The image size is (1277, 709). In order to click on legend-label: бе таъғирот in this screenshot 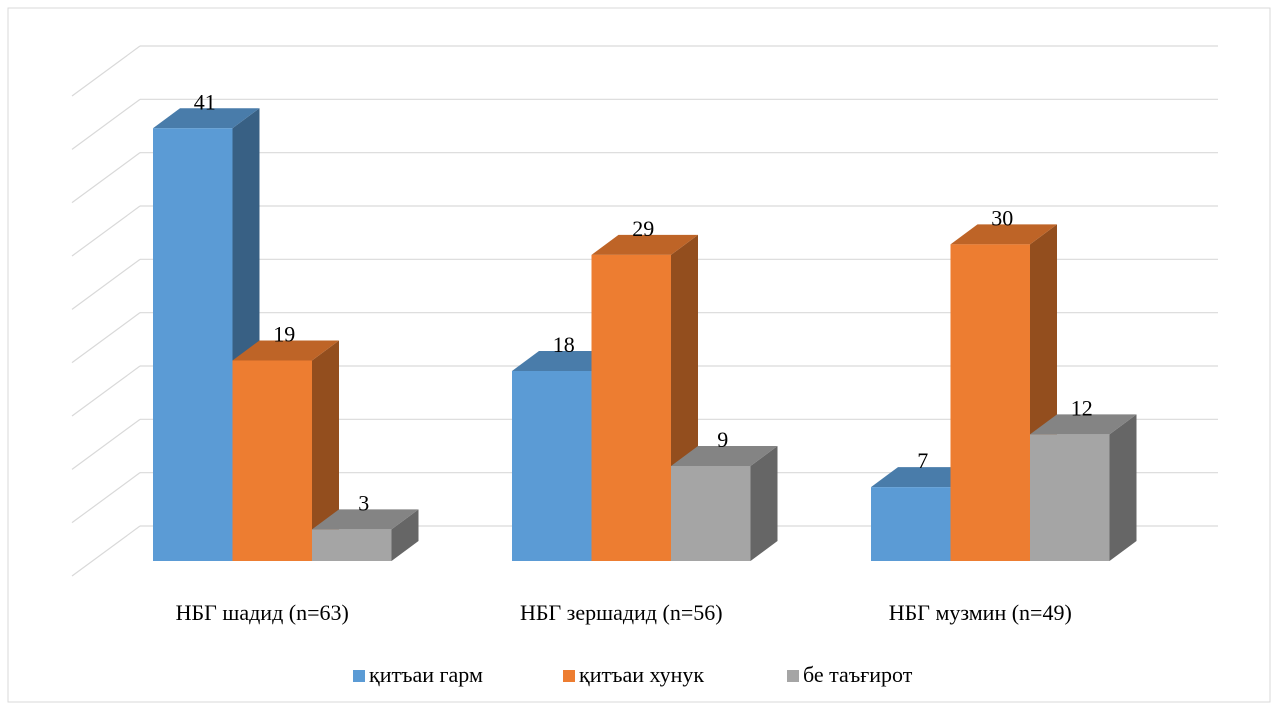, I will do `click(858, 674)`.